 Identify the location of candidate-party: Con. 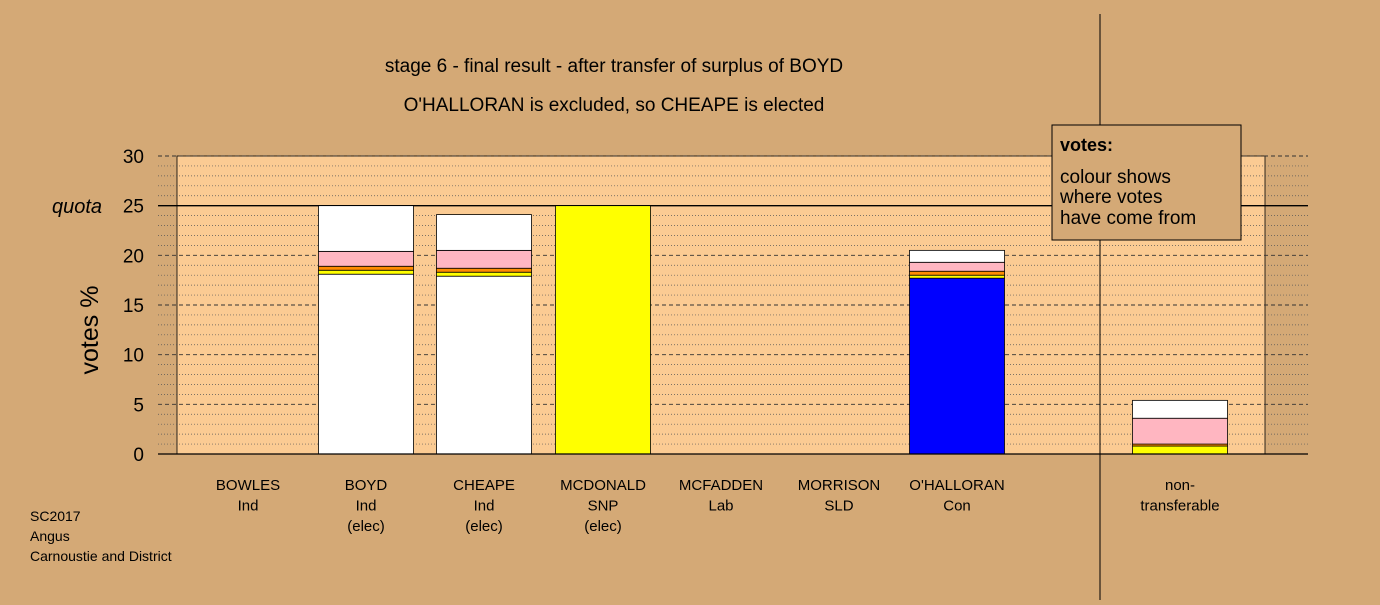
(957, 506).